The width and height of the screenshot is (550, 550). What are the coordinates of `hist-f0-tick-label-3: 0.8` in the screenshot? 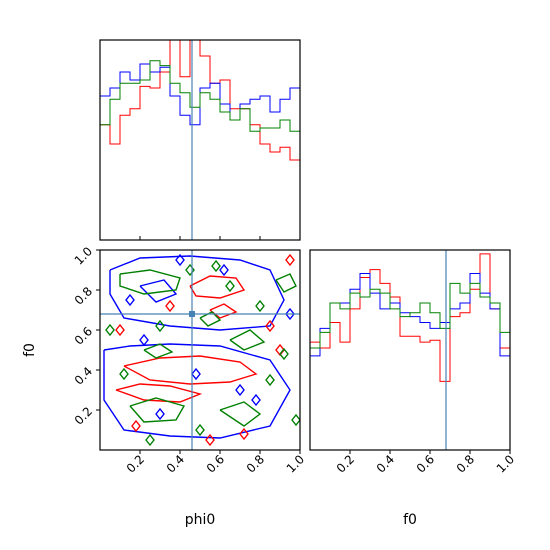 It's located at (465, 463).